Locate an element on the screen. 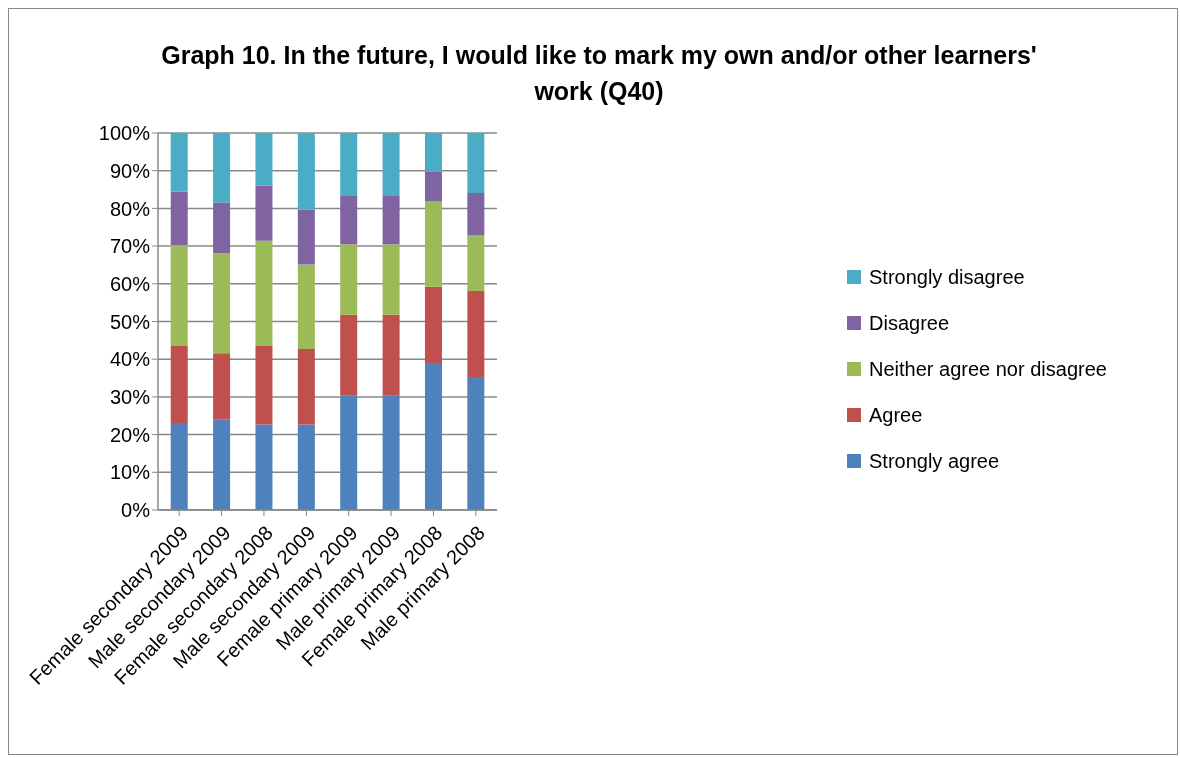  y-tick-label: 70% is located at coordinates (130, 246).